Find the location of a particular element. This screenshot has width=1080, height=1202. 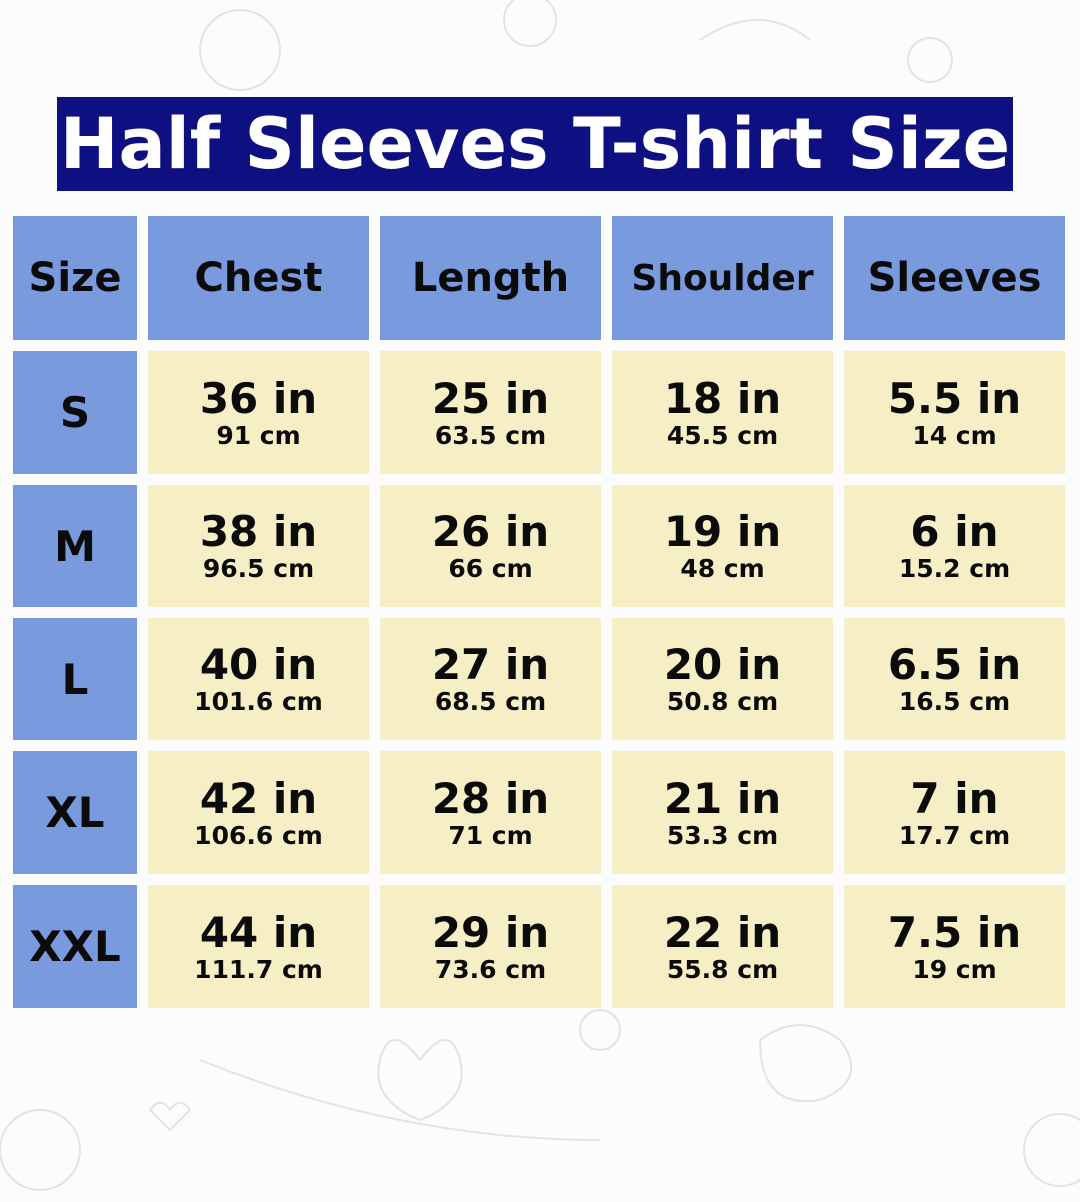

centimeters-value: 53.3 cm is located at coordinates (722, 835).